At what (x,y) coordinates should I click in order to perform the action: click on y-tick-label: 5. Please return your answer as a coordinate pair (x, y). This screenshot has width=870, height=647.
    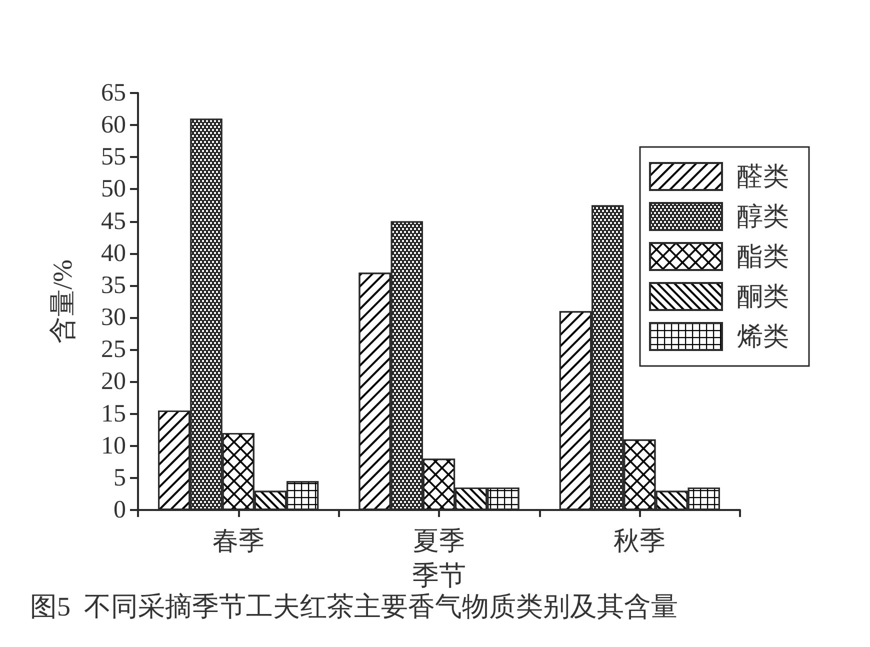
    Looking at the image, I should click on (120, 478).